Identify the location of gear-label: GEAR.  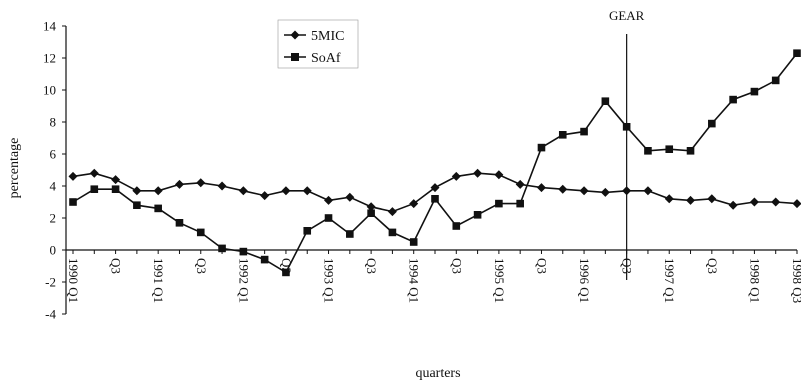
(627, 15).